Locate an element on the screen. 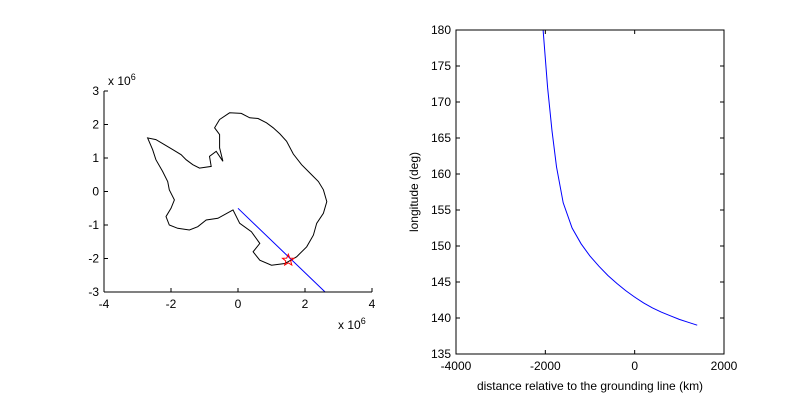 The image size is (800, 400). y-tick-label: -2 is located at coordinates (93, 259).